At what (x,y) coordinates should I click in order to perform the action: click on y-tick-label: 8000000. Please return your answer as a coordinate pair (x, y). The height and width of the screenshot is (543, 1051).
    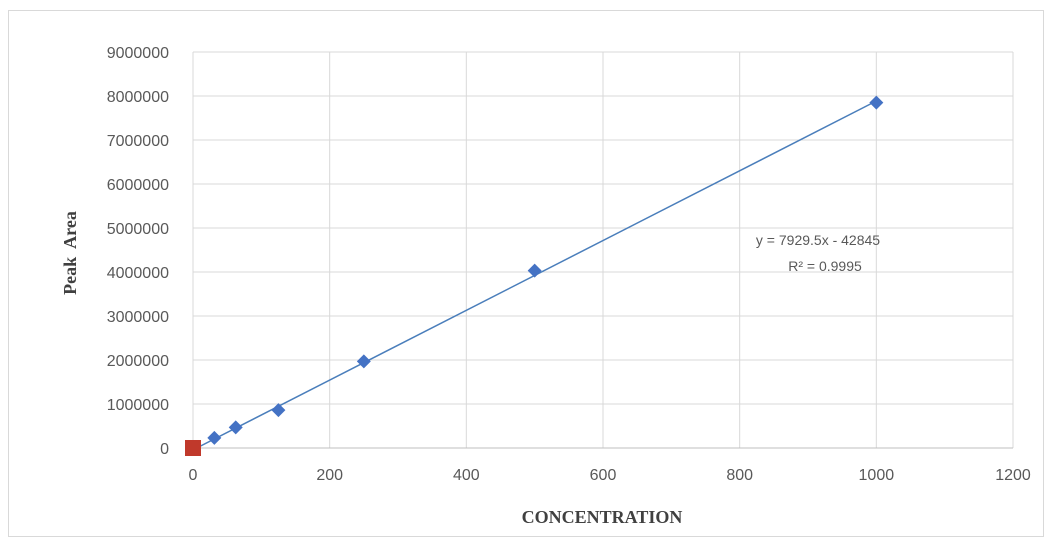
    Looking at the image, I should click on (138, 97).